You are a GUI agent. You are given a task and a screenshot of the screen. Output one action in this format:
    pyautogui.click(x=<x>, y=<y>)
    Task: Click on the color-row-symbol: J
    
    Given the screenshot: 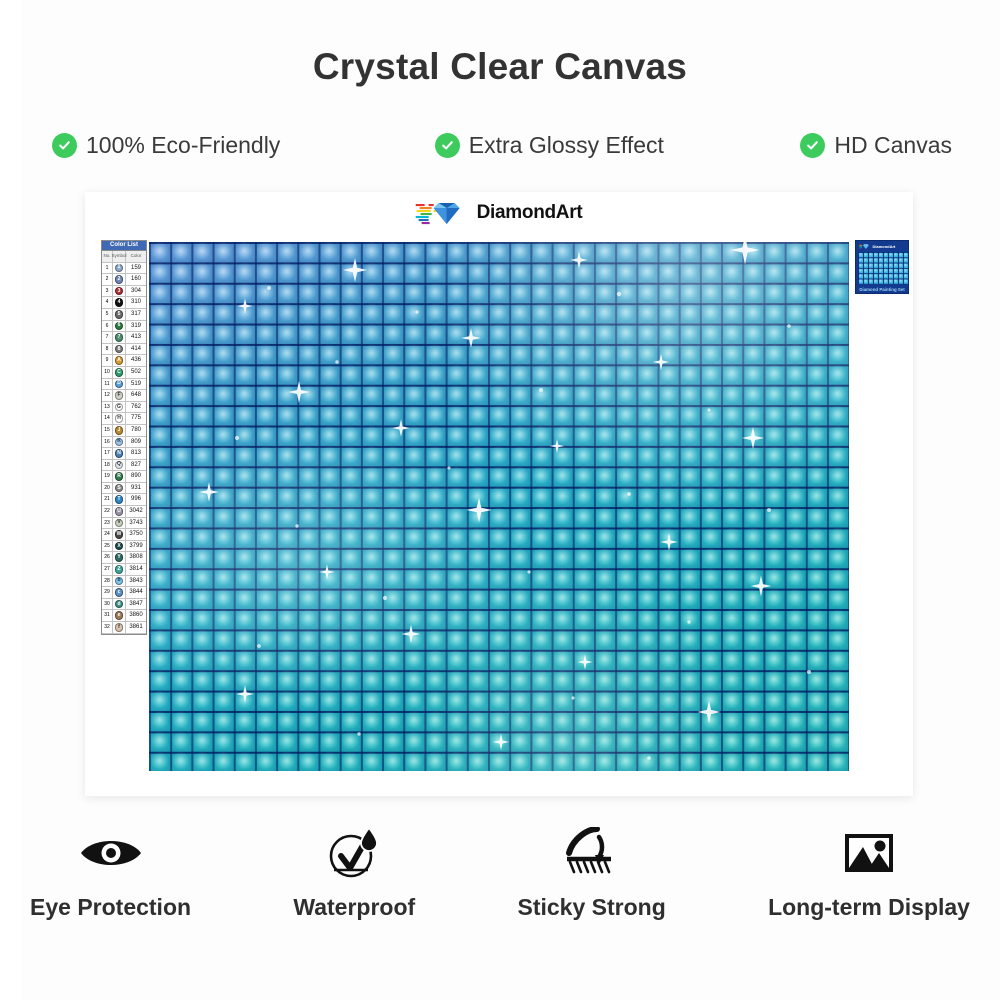 What is the action you would take?
    pyautogui.click(x=119, y=430)
    